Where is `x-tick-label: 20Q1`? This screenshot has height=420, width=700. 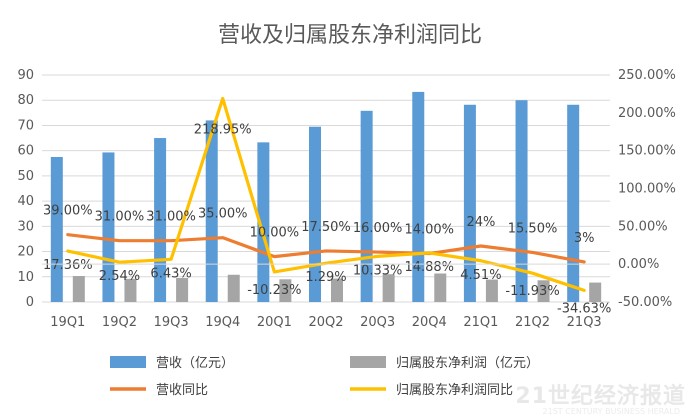
x-tick-label: 20Q1 is located at coordinates (274, 322).